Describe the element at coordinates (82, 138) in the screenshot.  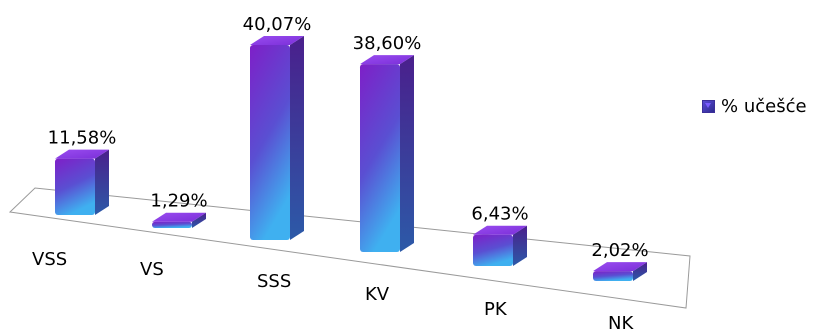
I see `data-label: 11,58%` at that location.